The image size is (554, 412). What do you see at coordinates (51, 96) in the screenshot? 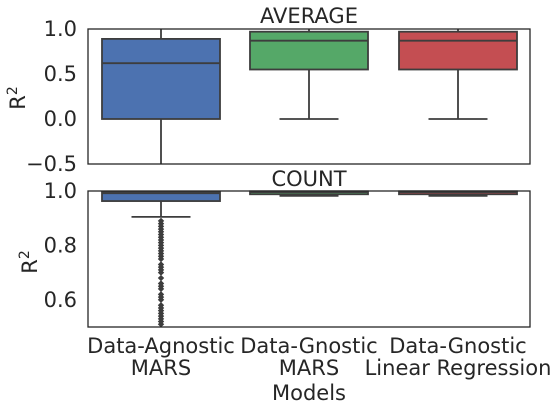
I see `panel-average-y-ticks: 1.0 0.5 0.0 −0.5` at bounding box center [51, 96].